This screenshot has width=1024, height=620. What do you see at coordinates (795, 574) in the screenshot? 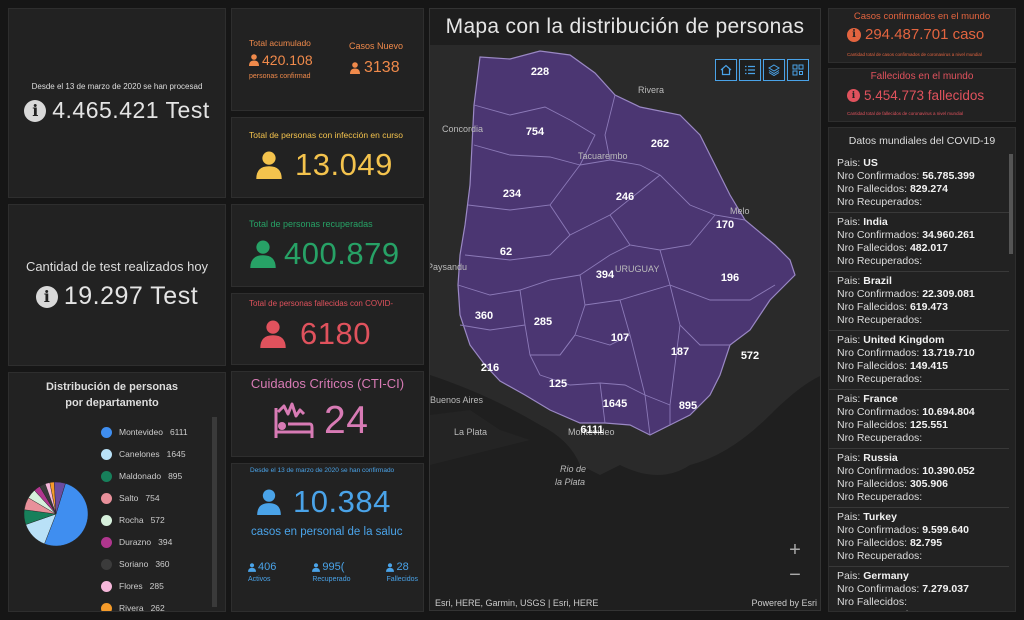
I see `zoom-out-button: −` at bounding box center [795, 574].